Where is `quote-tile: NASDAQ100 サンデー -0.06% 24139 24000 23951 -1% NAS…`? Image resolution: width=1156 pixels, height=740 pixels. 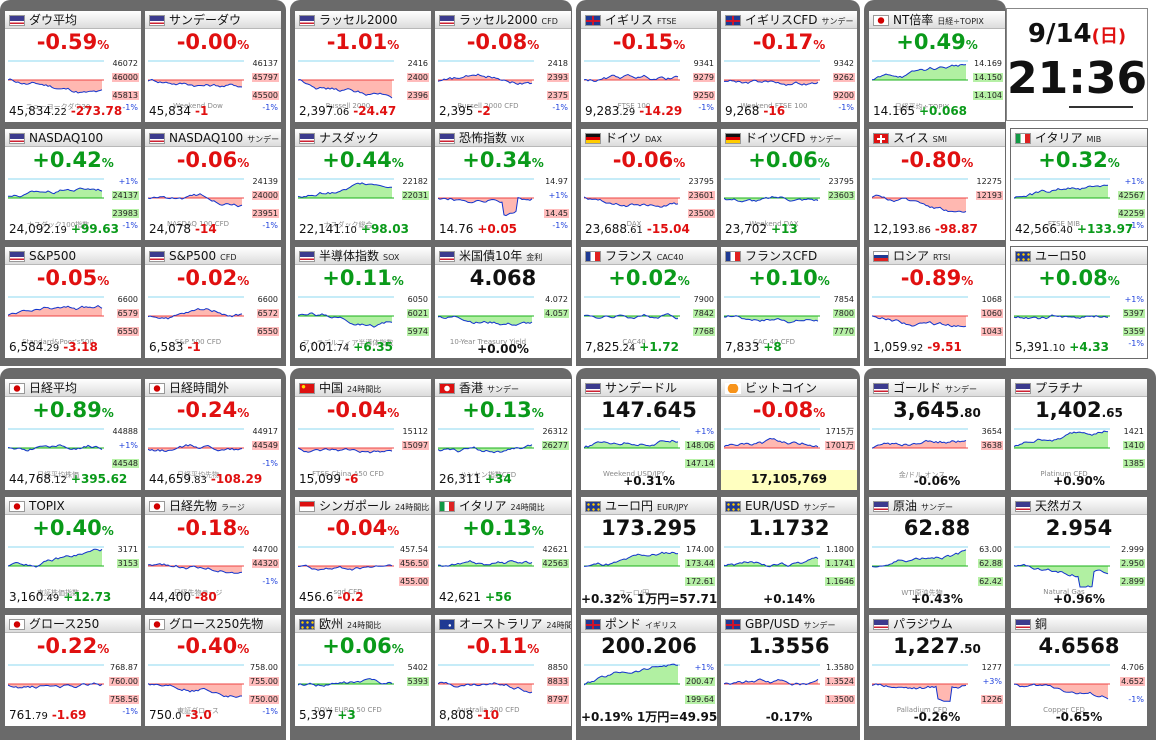
quote-tile: NASDAQ100 サンデー -0.06% 24139 24000 23951 -1% NAS… is located at coordinates (213, 184).